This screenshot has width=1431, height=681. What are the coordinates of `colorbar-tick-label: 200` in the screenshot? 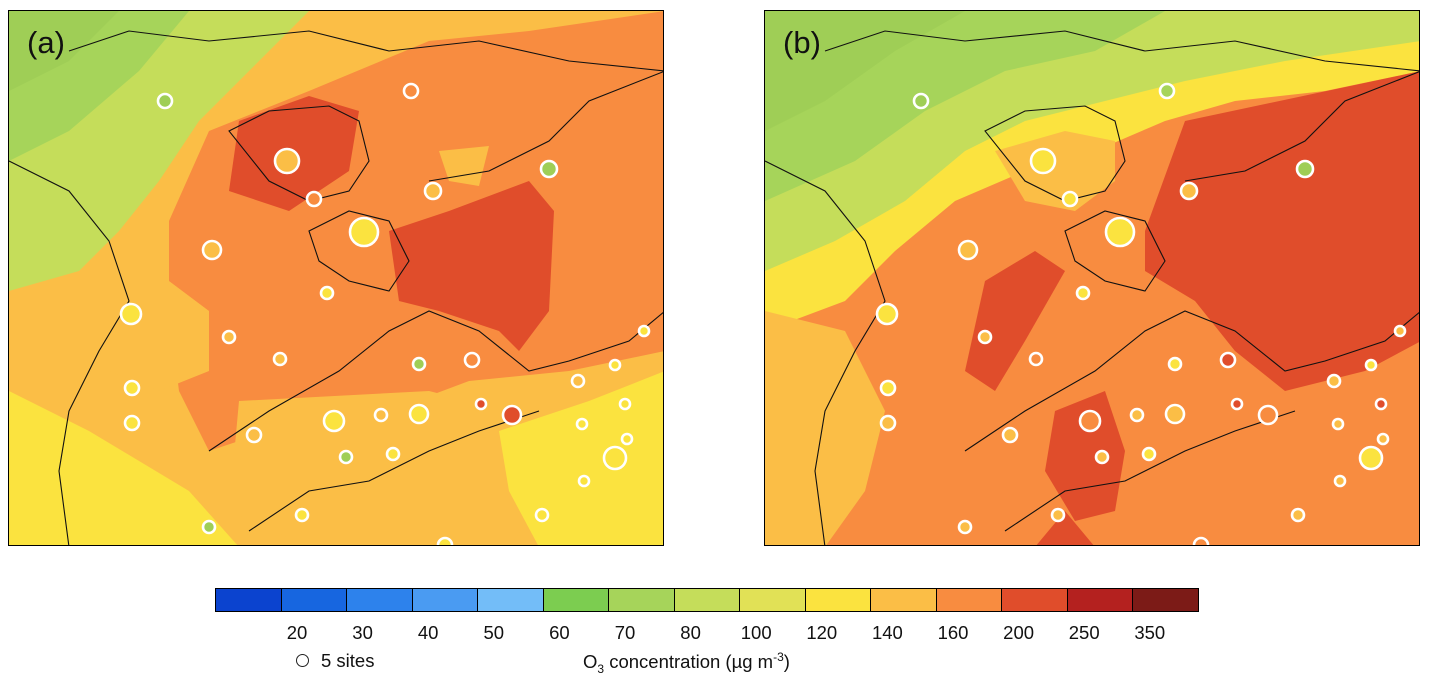 It's located at (1019, 632).